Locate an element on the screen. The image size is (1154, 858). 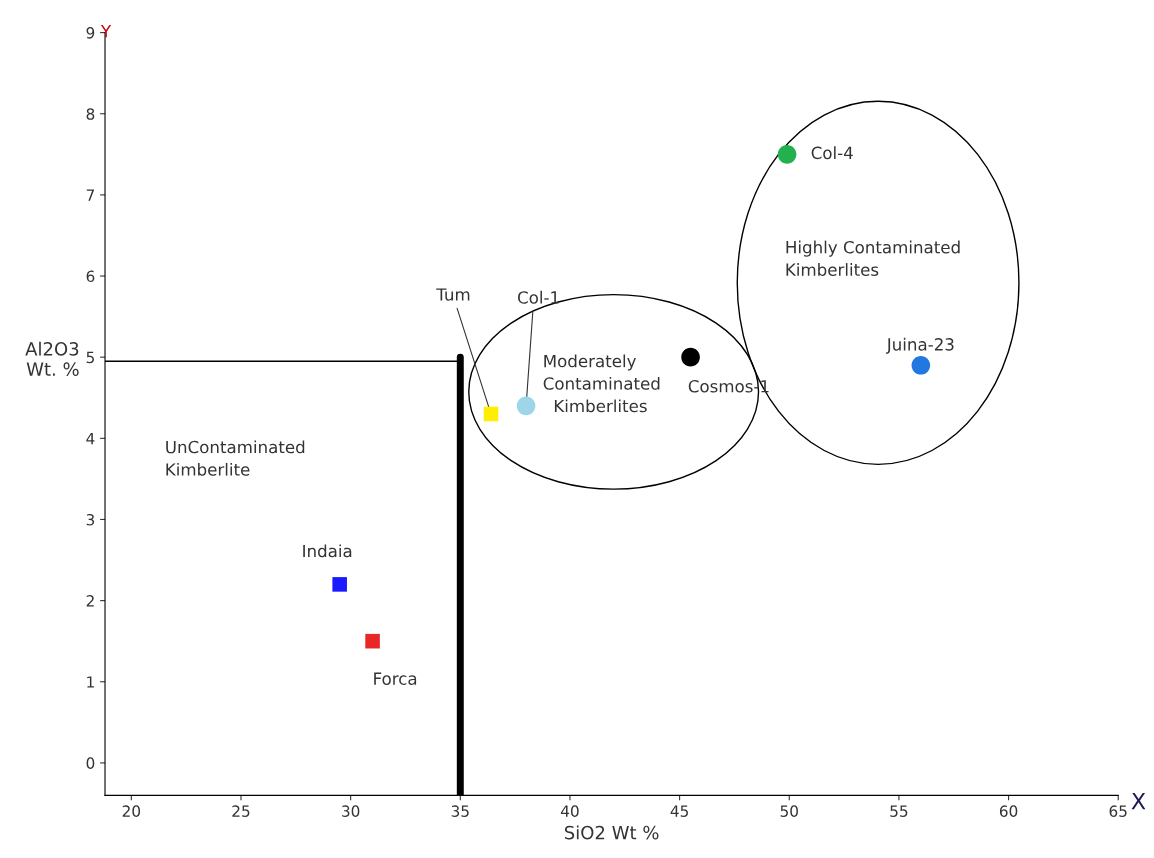
x-tick-label: 35 is located at coordinates (460, 811).